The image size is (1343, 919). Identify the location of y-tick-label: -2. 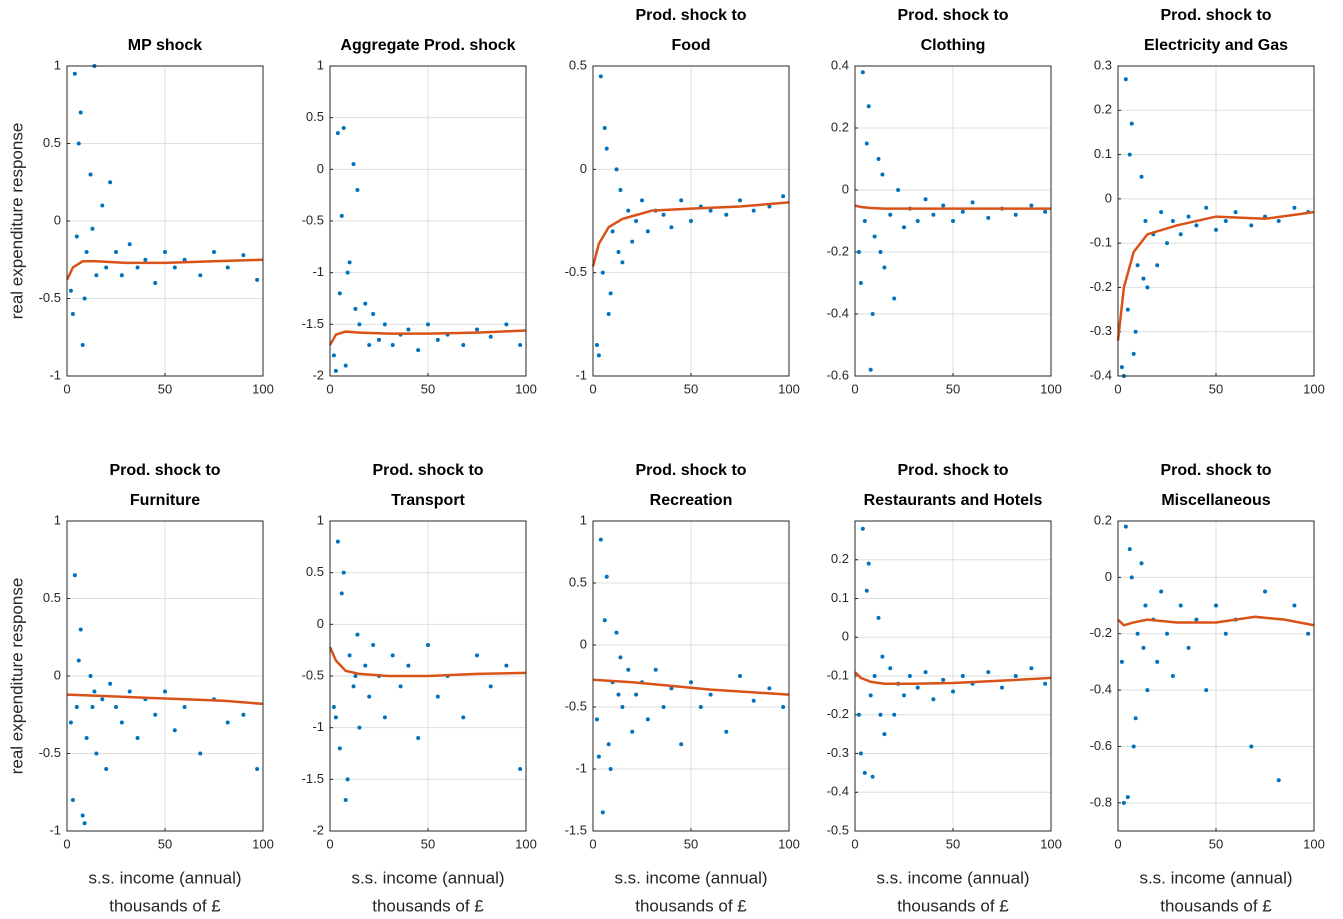
(318, 374).